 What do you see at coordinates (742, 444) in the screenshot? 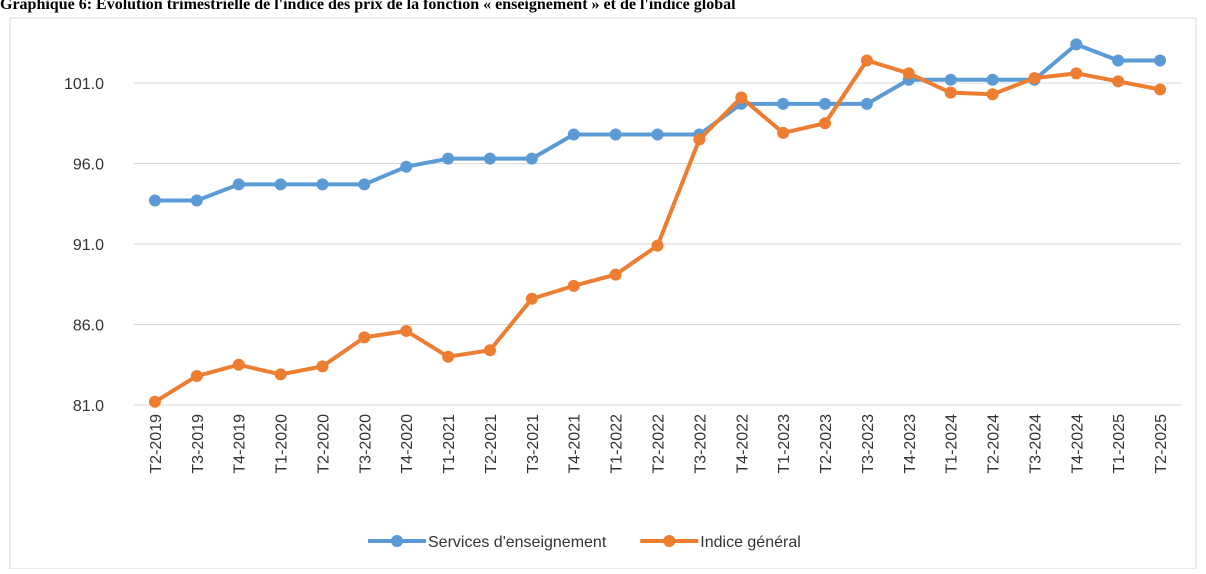
I see `x-tick-label: T4-2022` at bounding box center [742, 444].